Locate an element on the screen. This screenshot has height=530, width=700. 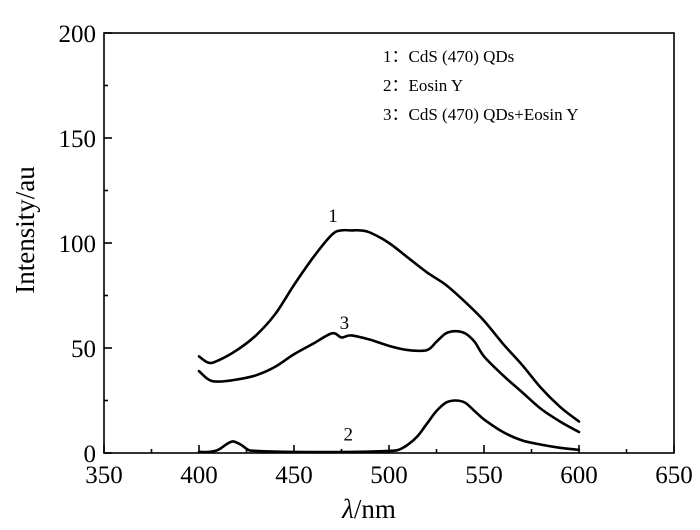
x-axis-unit: /nm is located at coordinates (375, 509).